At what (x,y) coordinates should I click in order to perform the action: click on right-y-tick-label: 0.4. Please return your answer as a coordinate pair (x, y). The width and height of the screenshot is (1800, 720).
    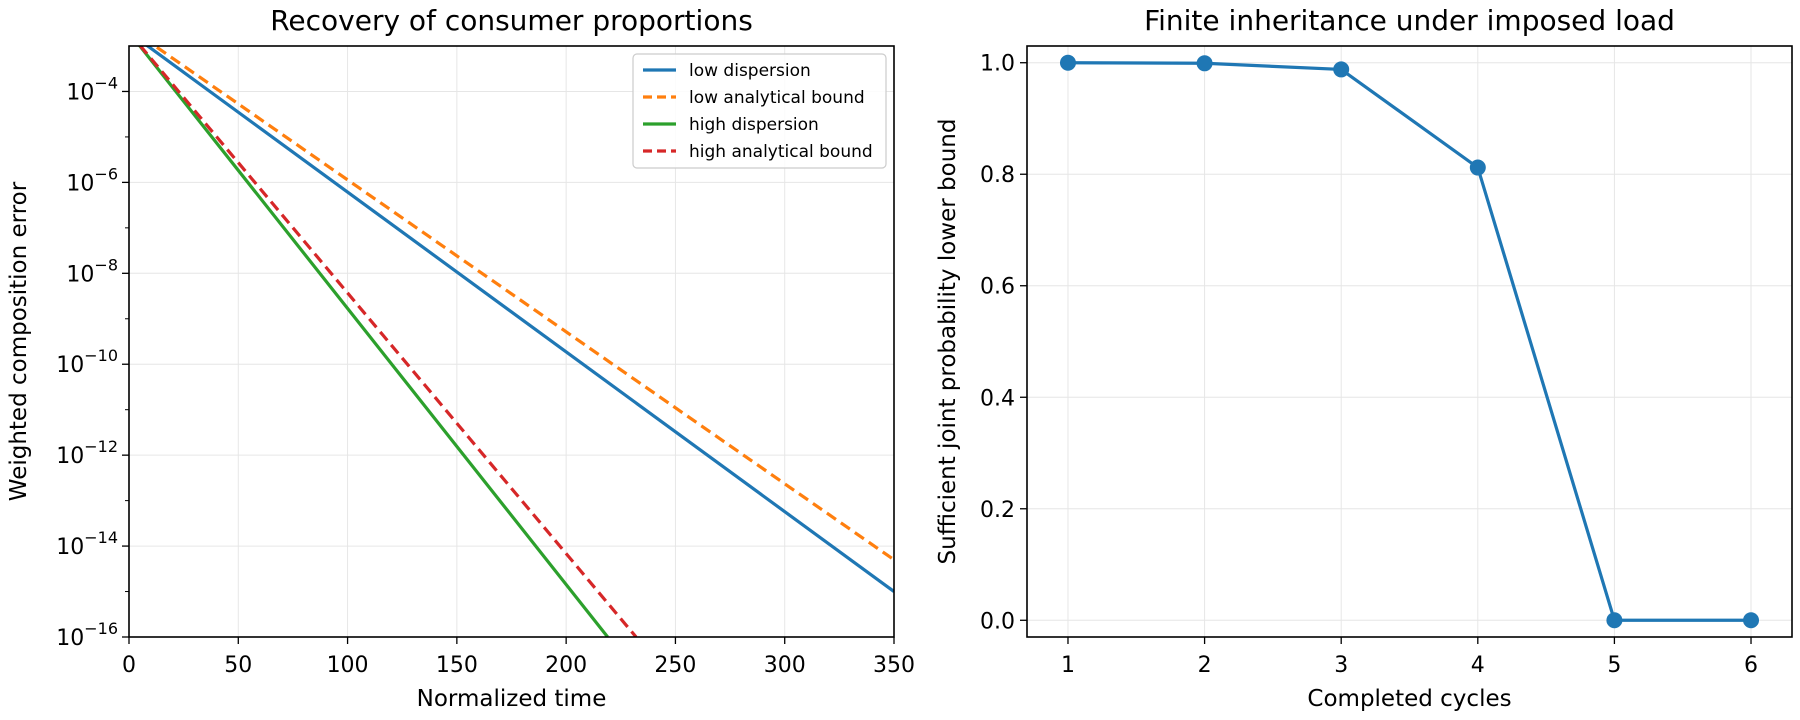
    Looking at the image, I should click on (997, 398).